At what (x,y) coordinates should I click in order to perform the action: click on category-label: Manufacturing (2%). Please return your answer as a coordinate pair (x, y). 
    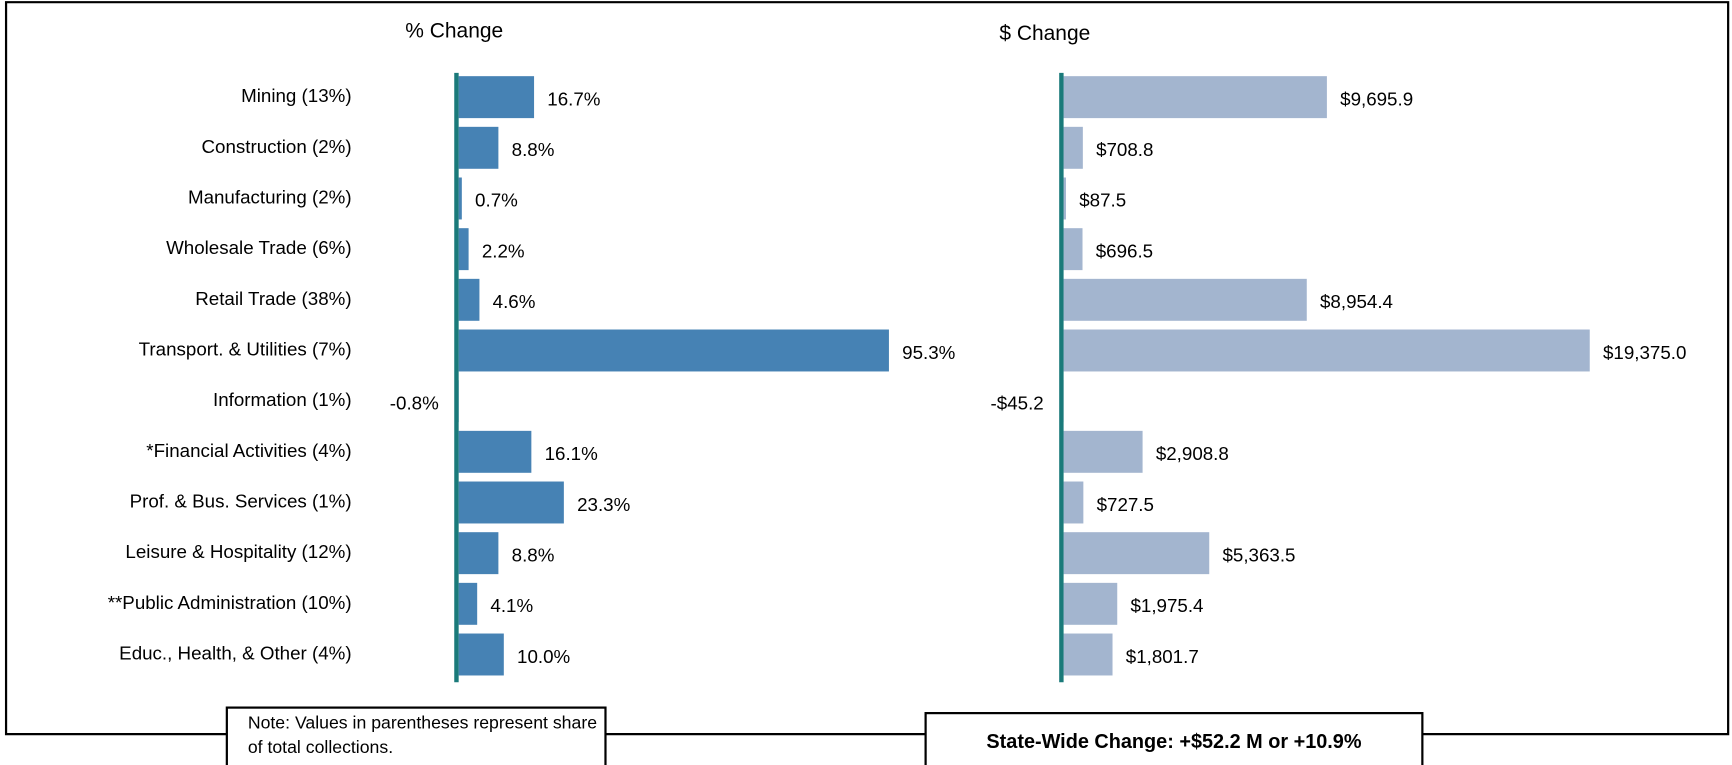
    Looking at the image, I should click on (270, 196).